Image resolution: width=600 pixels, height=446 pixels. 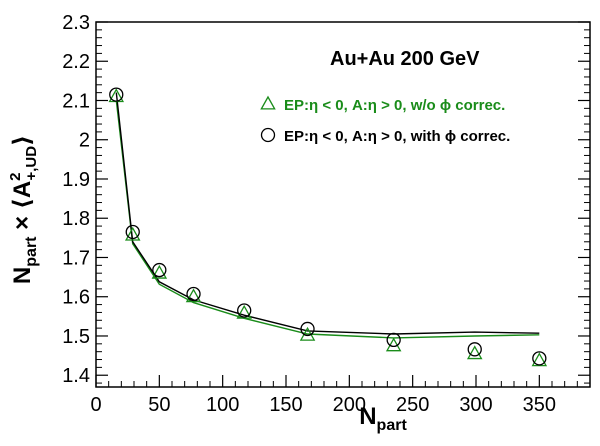 What do you see at coordinates (76, 62) in the screenshot?
I see `y-tick-label: 2.2` at bounding box center [76, 62].